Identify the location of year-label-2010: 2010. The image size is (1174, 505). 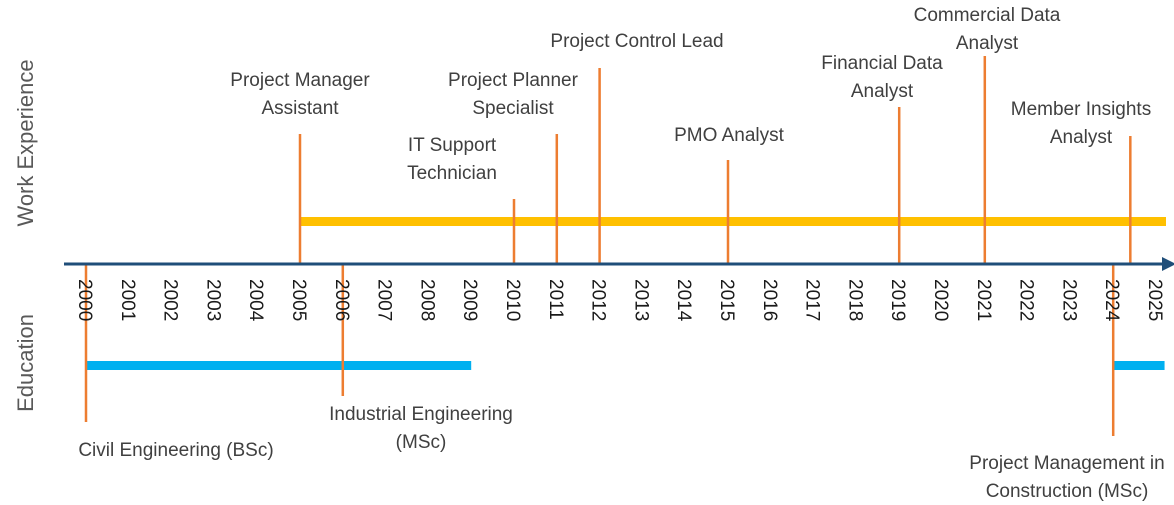
(512, 300).